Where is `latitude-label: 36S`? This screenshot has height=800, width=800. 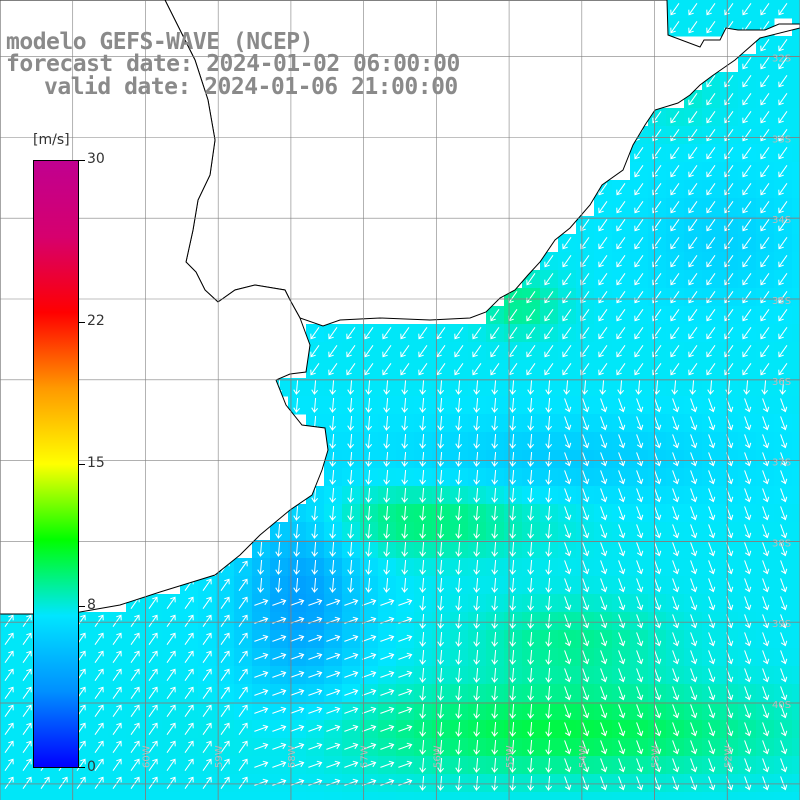 latitude-label: 36S is located at coordinates (781, 382).